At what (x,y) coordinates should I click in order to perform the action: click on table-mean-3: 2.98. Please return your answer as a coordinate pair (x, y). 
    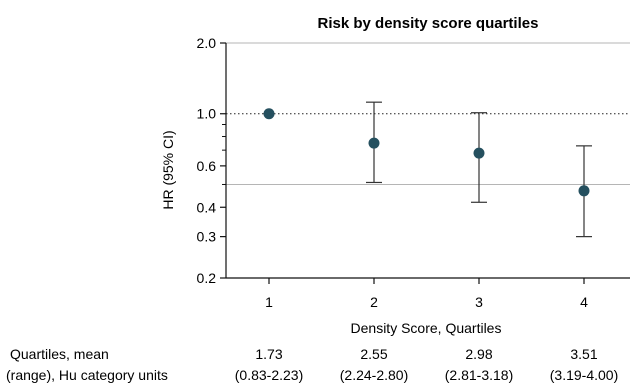
    Looking at the image, I should click on (478, 354).